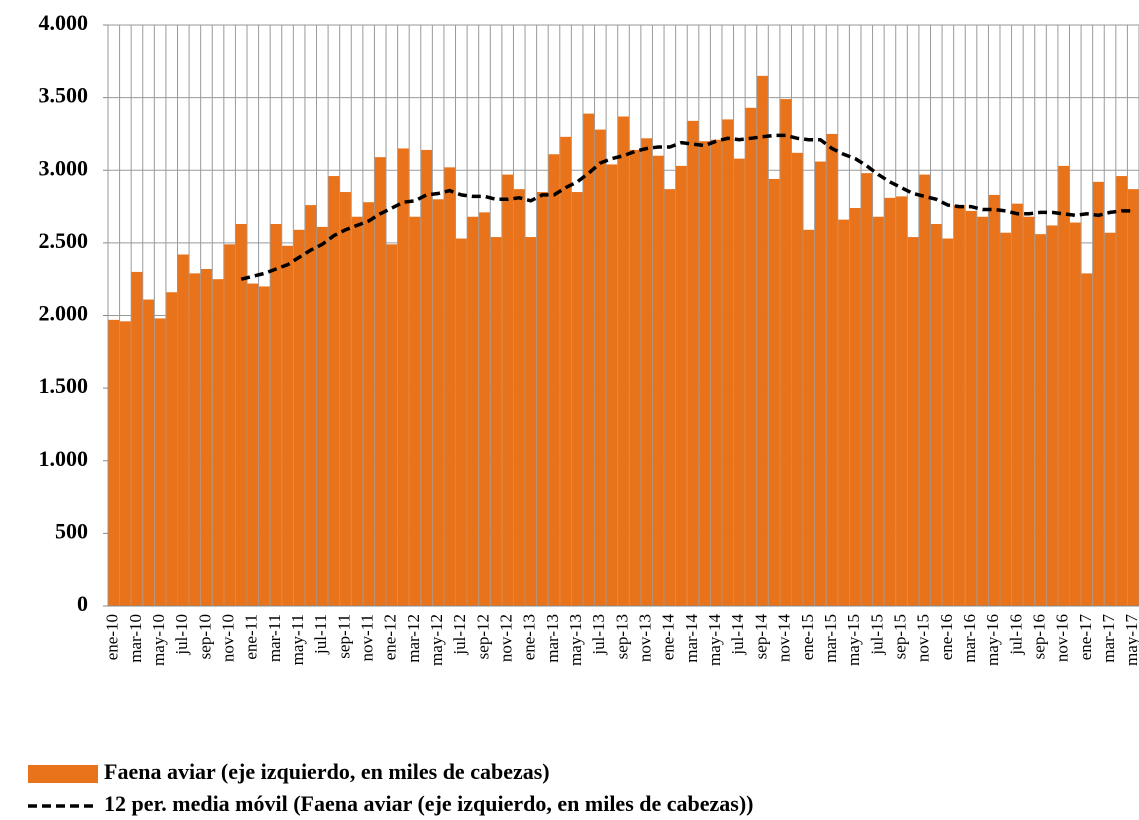 Image resolution: width=1139 pixels, height=820 pixels. What do you see at coordinates (413, 638) in the screenshot?
I see `x-tick-label: mar-12` at bounding box center [413, 638].